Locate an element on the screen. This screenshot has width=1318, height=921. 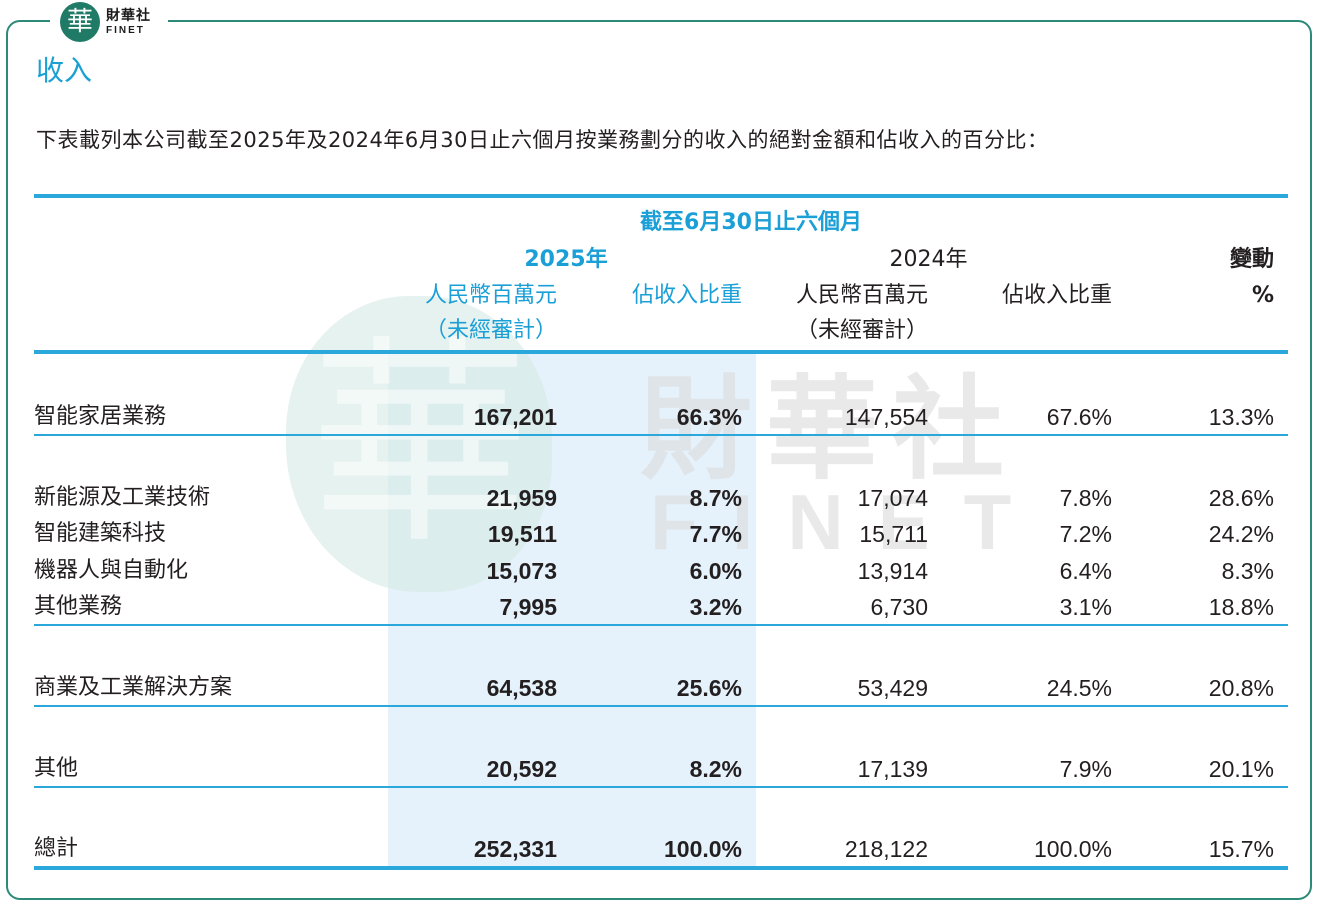
change-pct: 18.8% is located at coordinates (1241, 607).